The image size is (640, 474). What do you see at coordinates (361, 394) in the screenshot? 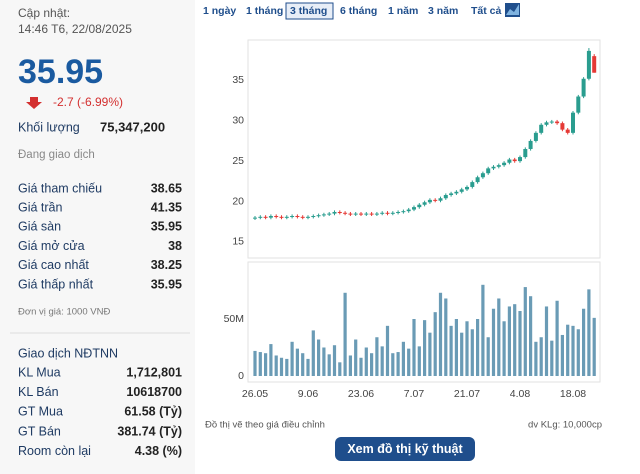
I see `x-tick-label: 23.06` at bounding box center [361, 394].